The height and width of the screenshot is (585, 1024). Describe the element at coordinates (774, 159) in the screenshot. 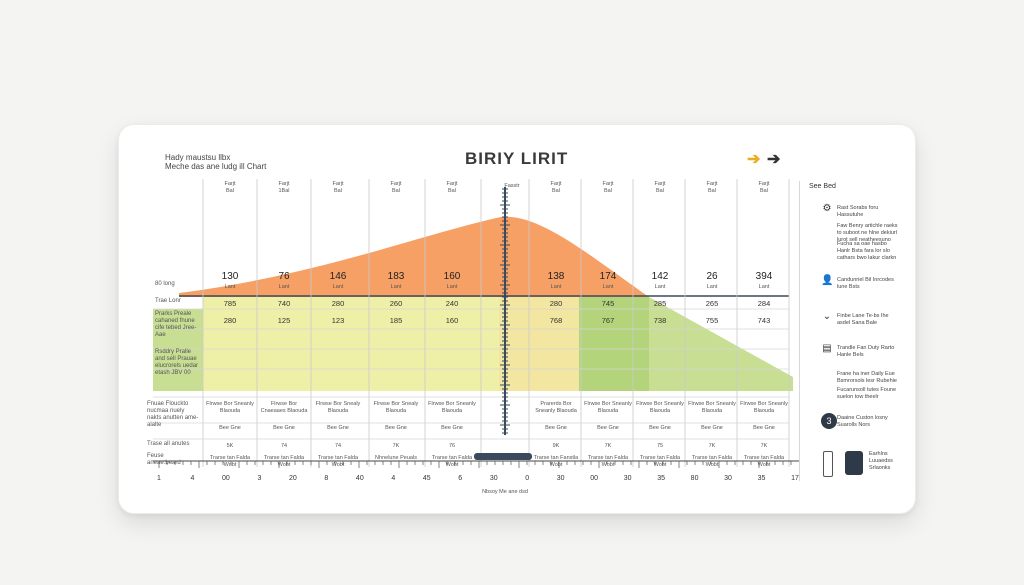

I see `arrow-icon: ➔` at that location.